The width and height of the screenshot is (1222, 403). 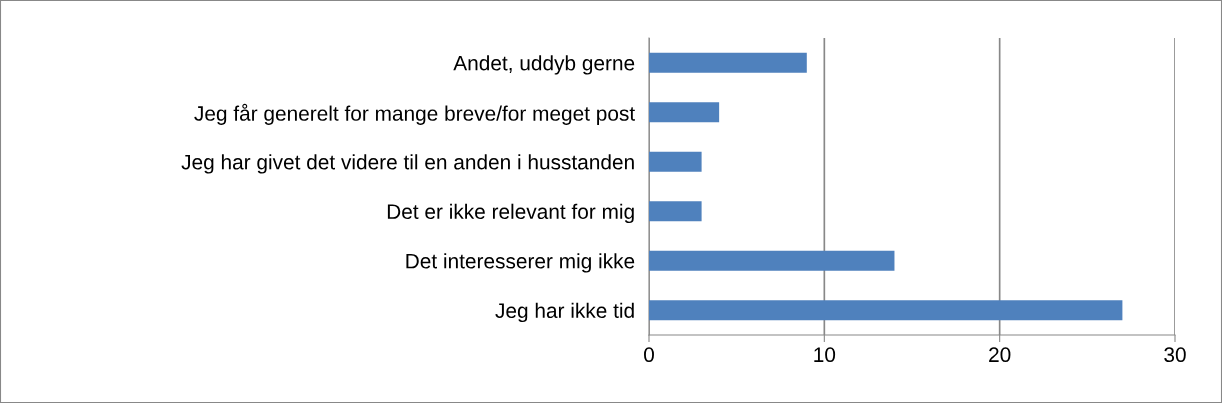 What do you see at coordinates (649, 355) in the screenshot?
I see `x-tick-label: 0` at bounding box center [649, 355].